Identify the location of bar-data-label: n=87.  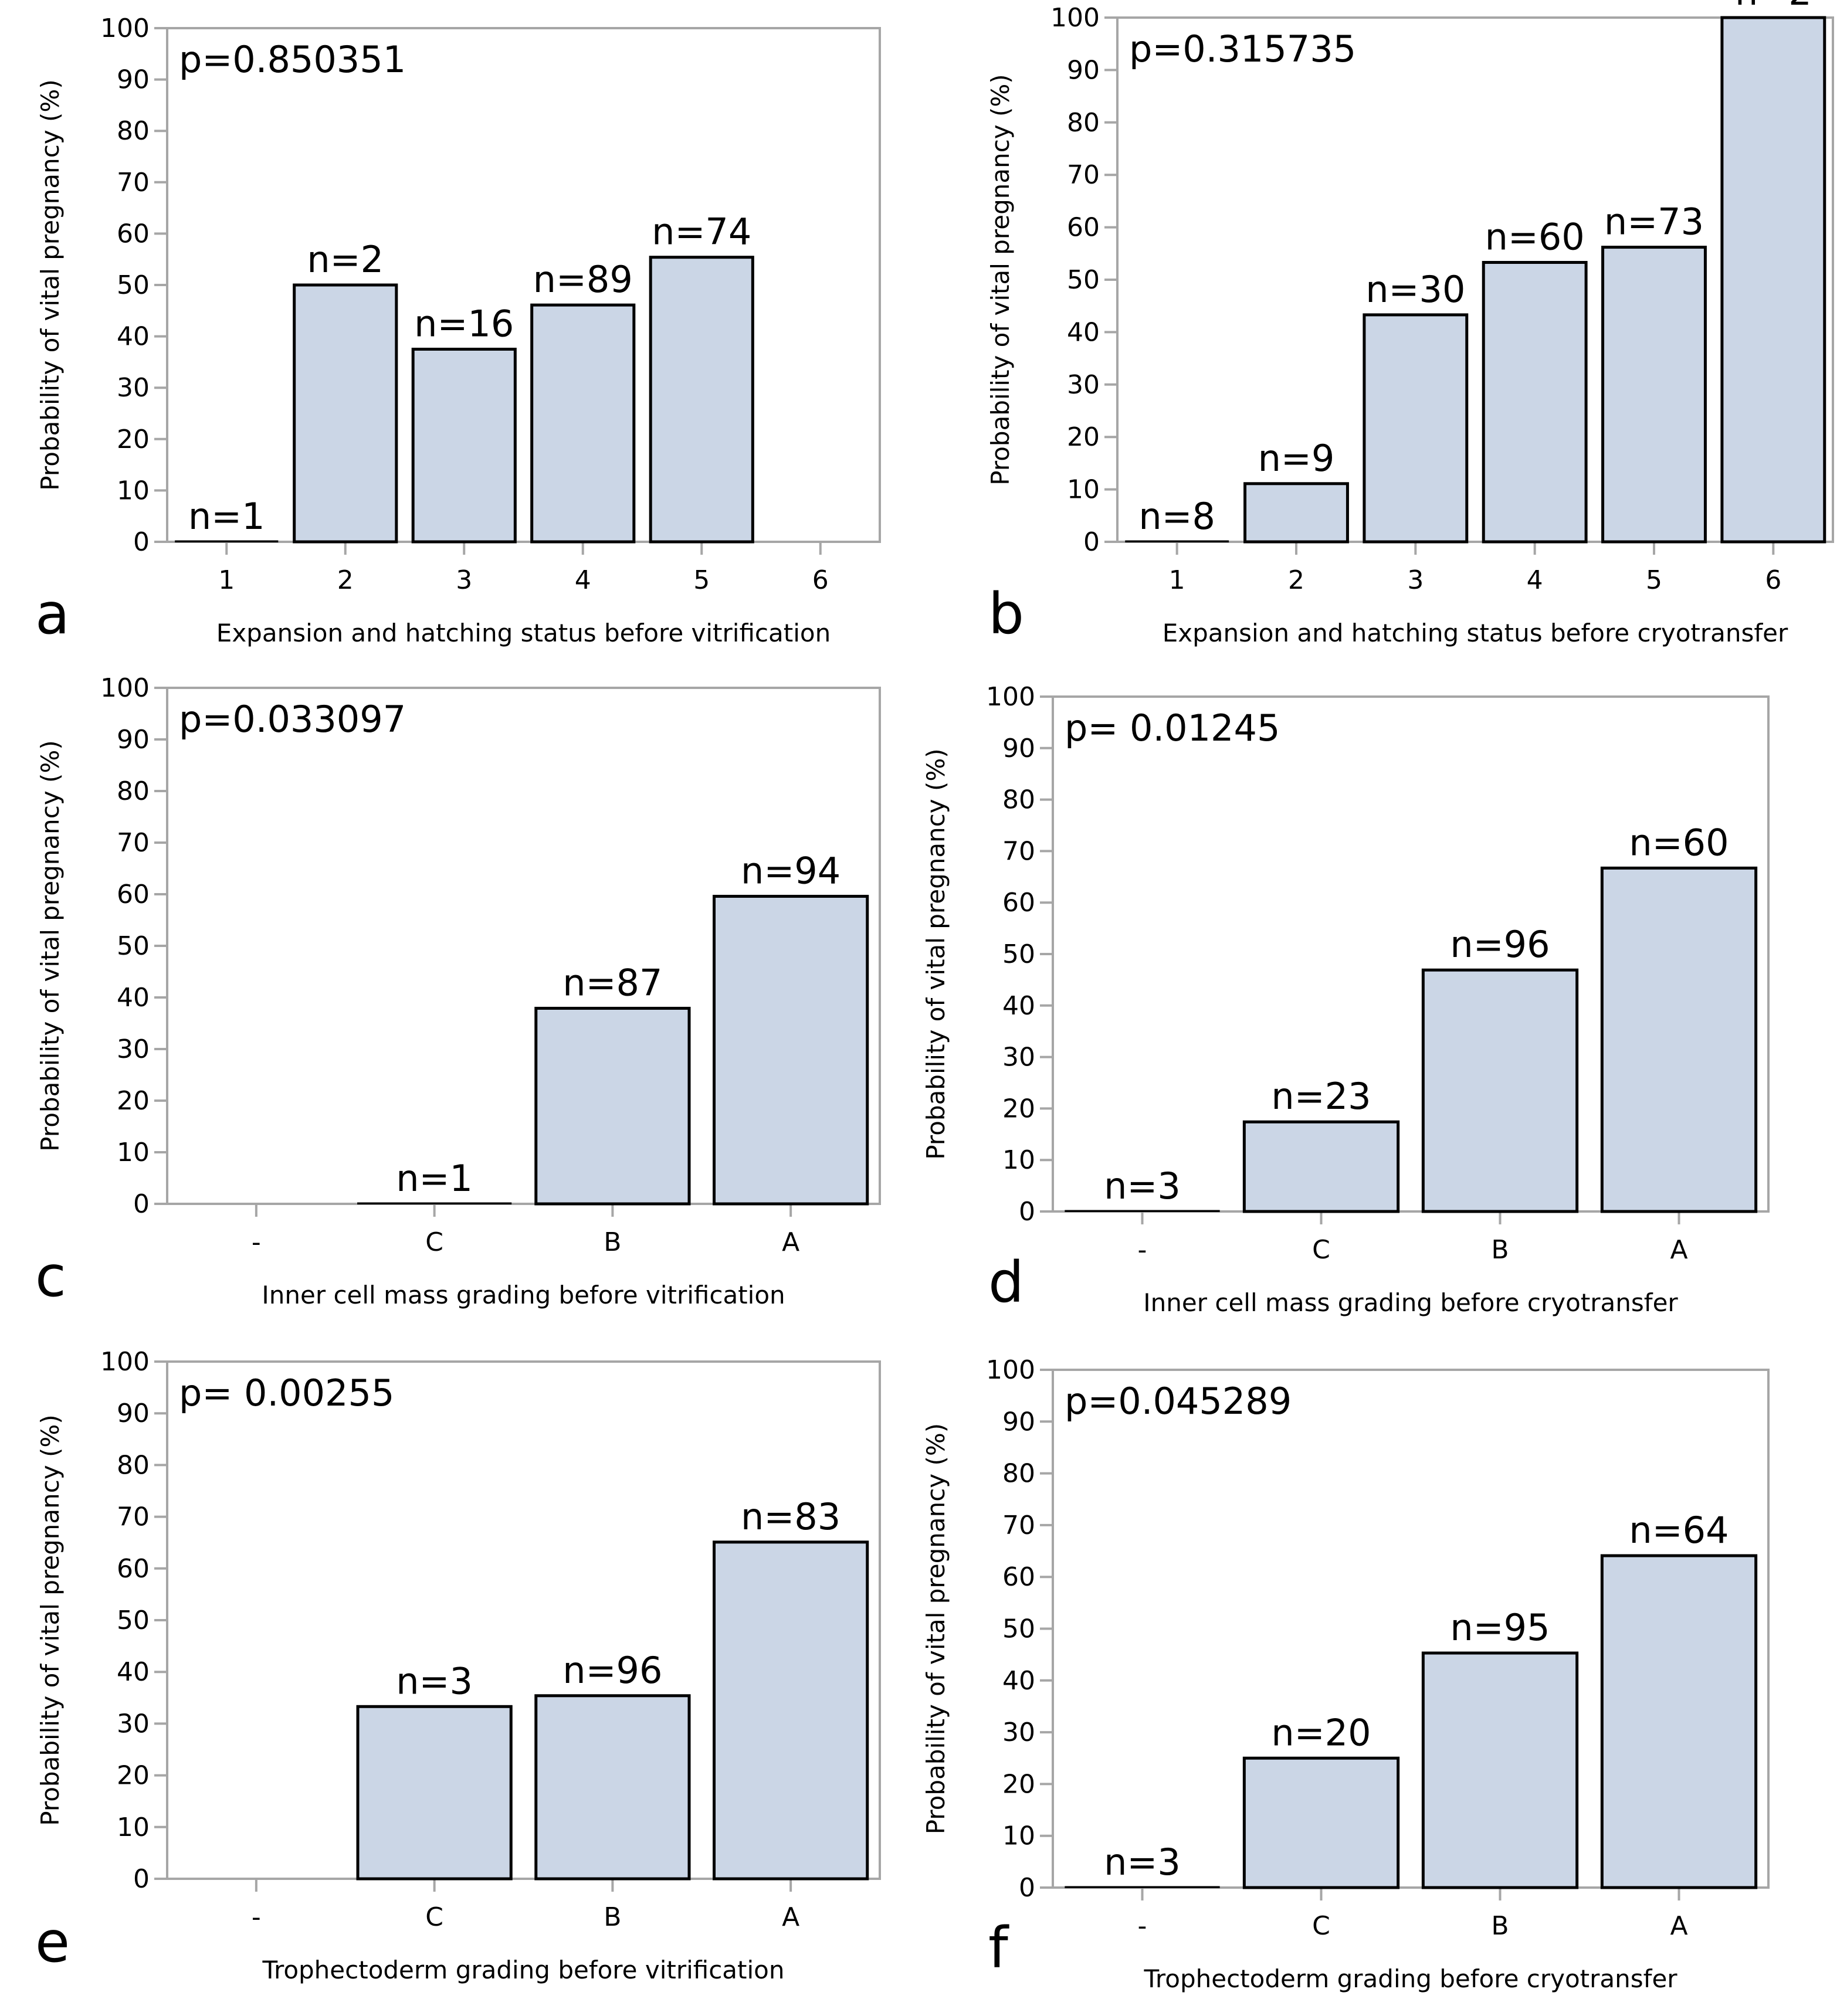
(612, 982).